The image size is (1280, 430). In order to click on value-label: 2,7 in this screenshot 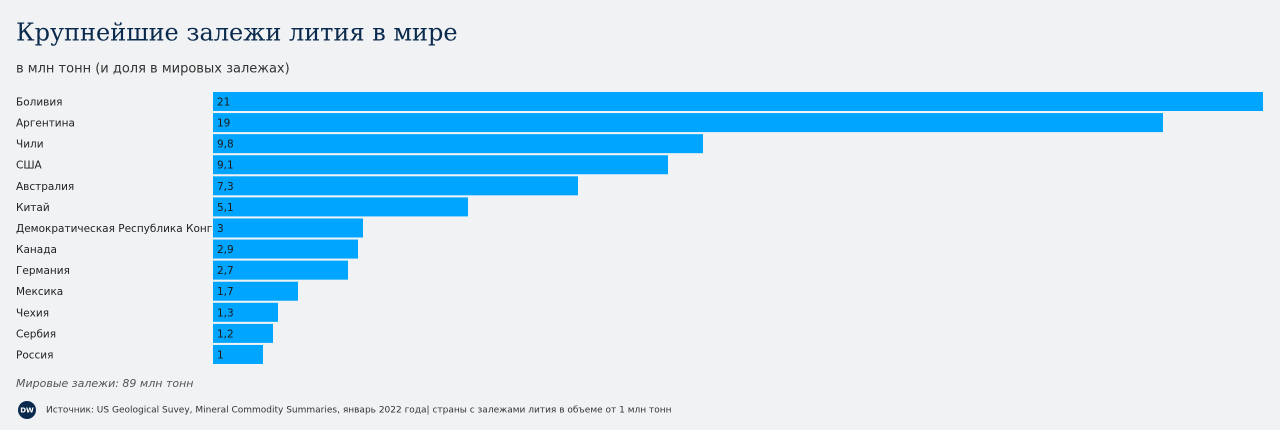, I will do `click(225, 271)`.